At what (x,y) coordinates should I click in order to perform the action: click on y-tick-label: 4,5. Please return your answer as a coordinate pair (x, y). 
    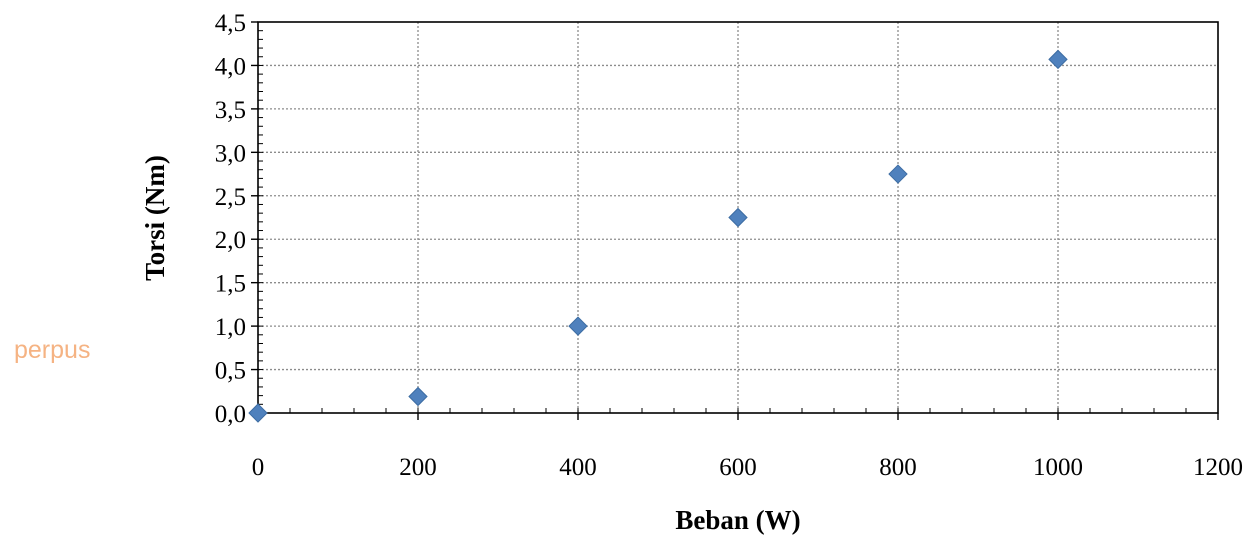
    Looking at the image, I should click on (230, 23).